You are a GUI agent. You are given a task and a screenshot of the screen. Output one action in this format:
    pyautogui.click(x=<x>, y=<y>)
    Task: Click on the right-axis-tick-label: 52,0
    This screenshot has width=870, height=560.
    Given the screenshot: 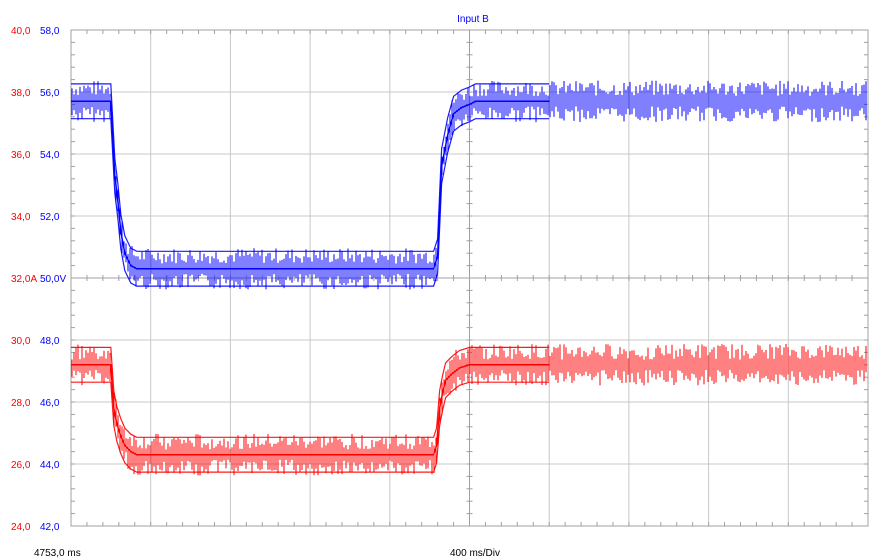 What is the action you would take?
    pyautogui.click(x=50, y=217)
    